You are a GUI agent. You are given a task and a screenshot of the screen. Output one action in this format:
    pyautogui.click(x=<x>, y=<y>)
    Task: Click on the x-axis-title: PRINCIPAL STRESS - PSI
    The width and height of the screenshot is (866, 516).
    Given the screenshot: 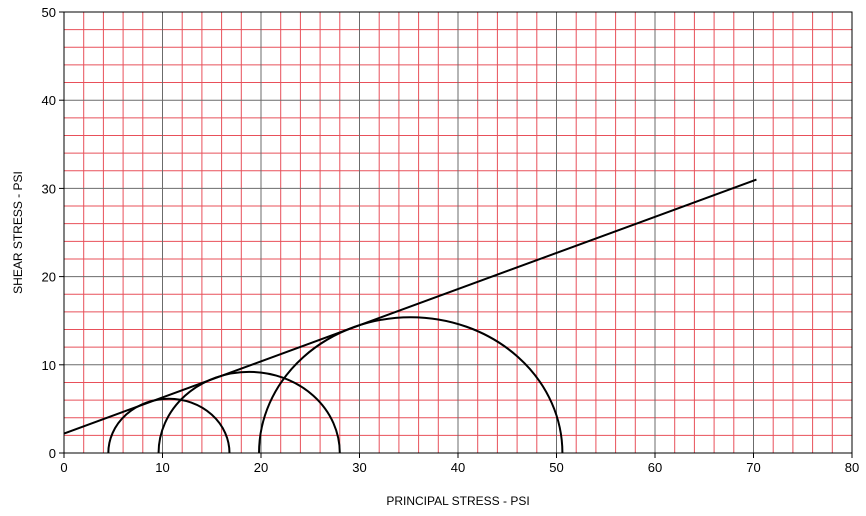 What is the action you would take?
    pyautogui.click(x=457, y=501)
    